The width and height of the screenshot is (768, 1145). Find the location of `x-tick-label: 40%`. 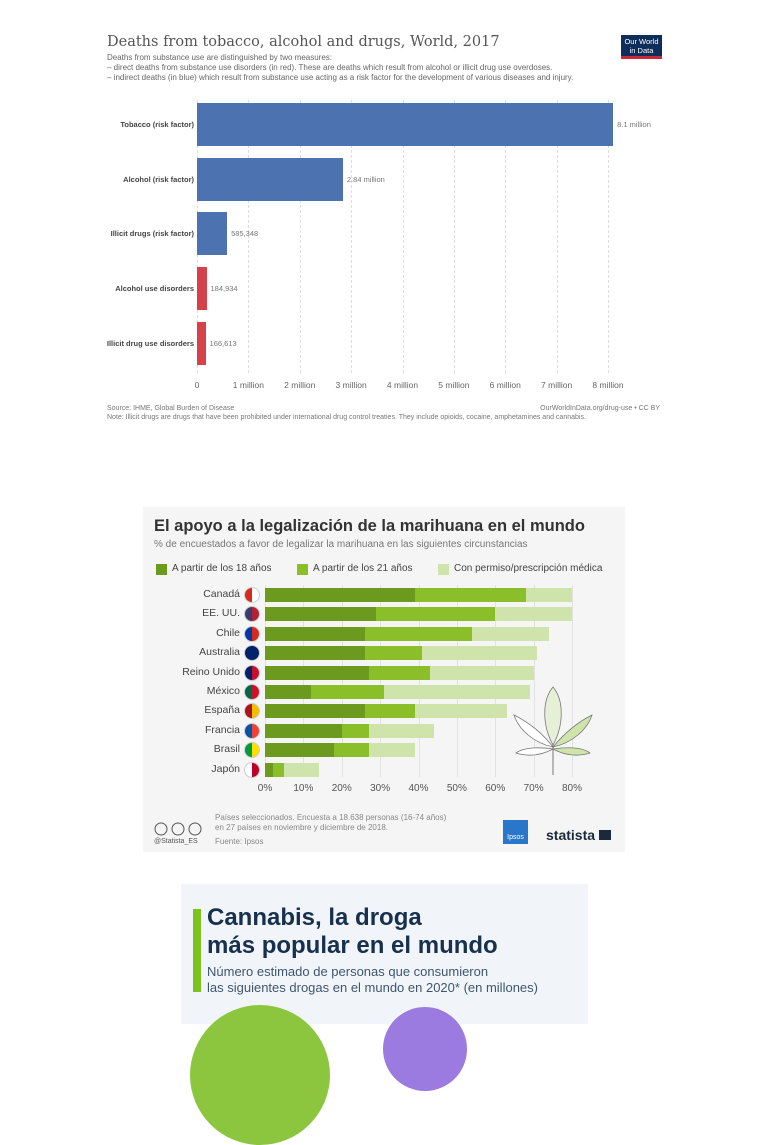

x-tick-label: 40% is located at coordinates (418, 788).